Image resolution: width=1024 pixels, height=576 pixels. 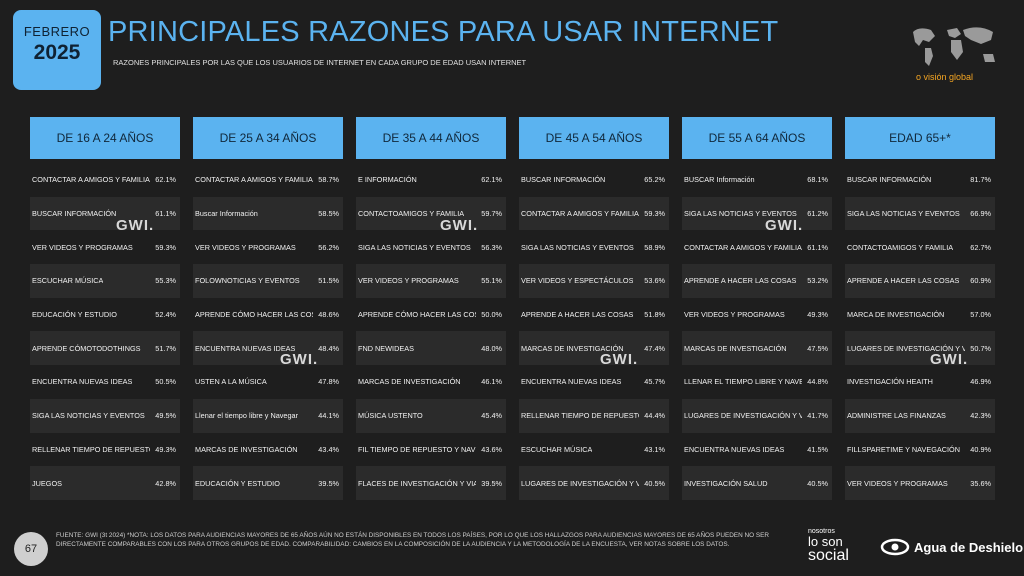 I want to click on column-header: DE 55 A 64 AÑOS, so click(x=757, y=138).